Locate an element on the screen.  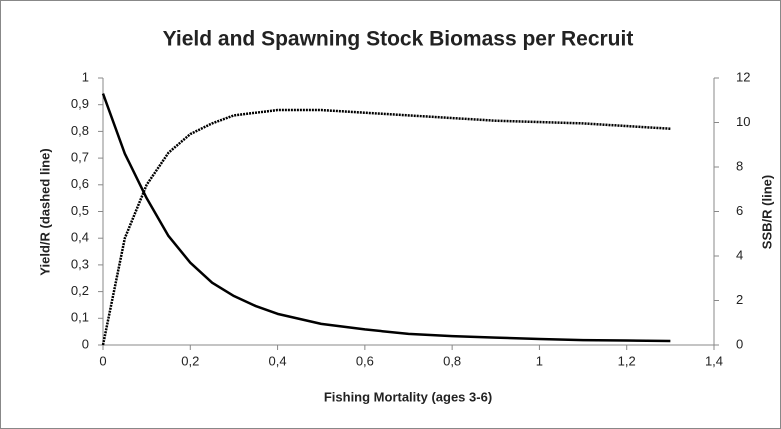
x-tick-label: 0,2 is located at coordinates (190, 360).